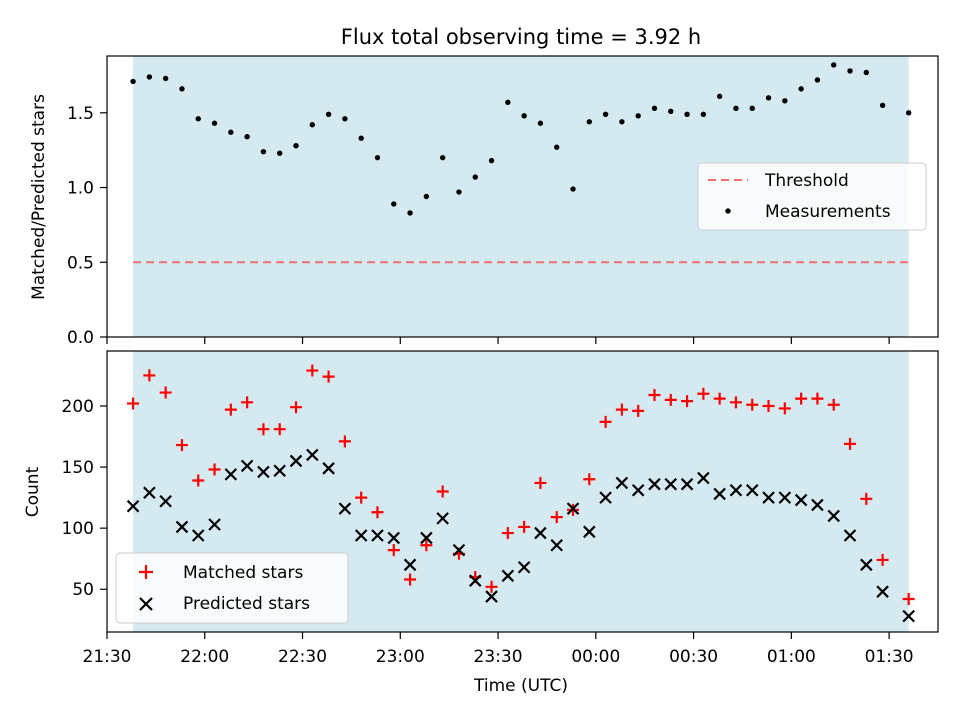  What do you see at coordinates (80, 114) in the screenshot?
I see `ratio-ytick-label: 1.5` at bounding box center [80, 114].